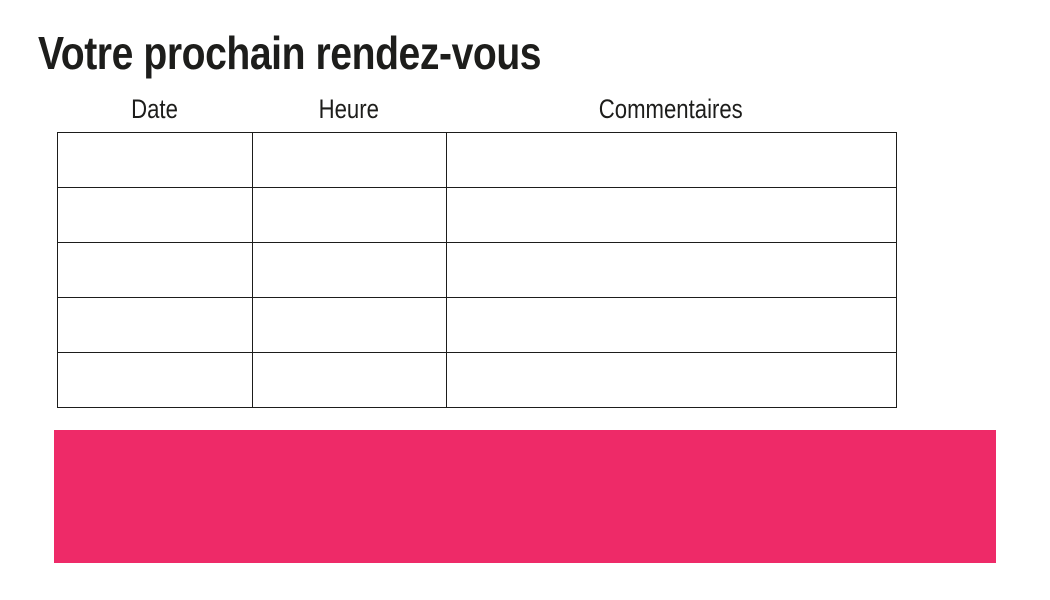  What do you see at coordinates (290, 53) in the screenshot?
I see `page-title: Votre prochain rendez-vous` at bounding box center [290, 53].